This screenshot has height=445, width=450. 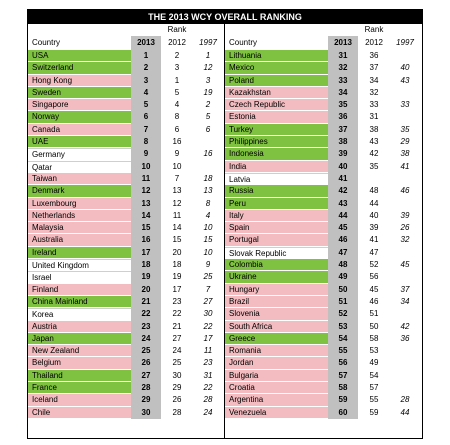 What do you see at coordinates (126, 363) in the screenshot?
I see `table-row: Belgium 26 25 23` at bounding box center [126, 363].